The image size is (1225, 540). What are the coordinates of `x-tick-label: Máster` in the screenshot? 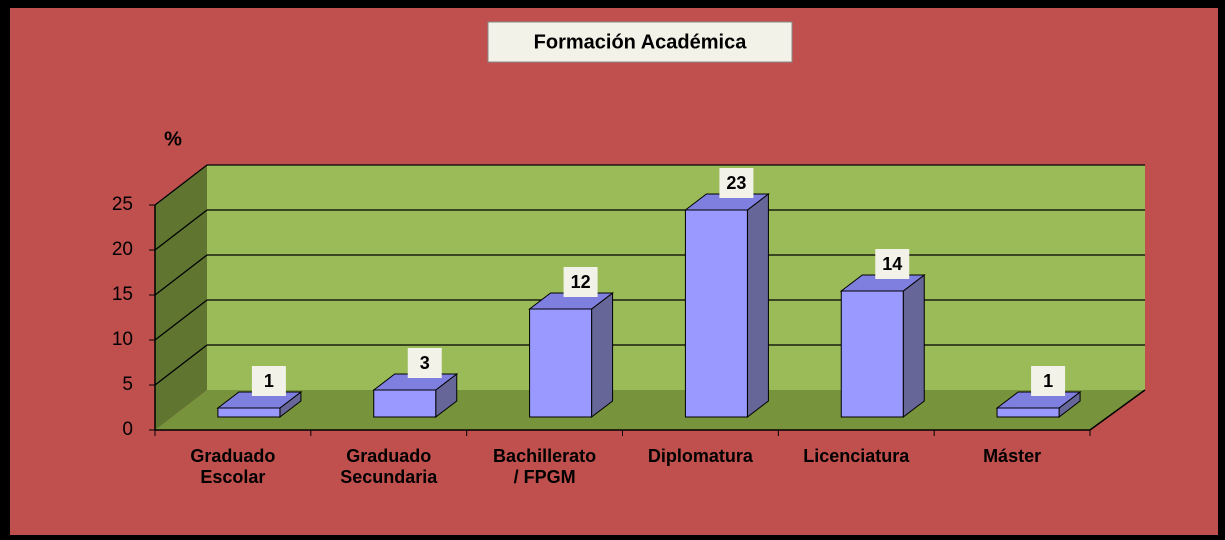 It's located at (1012, 456).